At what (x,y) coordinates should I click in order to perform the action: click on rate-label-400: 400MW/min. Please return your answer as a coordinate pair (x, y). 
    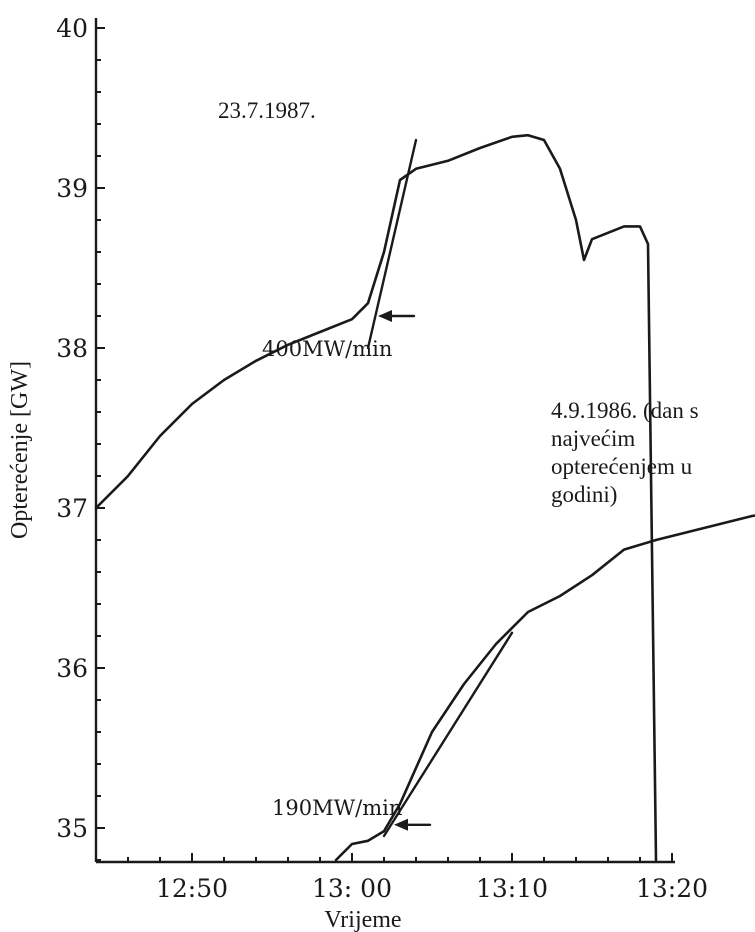
    Looking at the image, I should click on (327, 349).